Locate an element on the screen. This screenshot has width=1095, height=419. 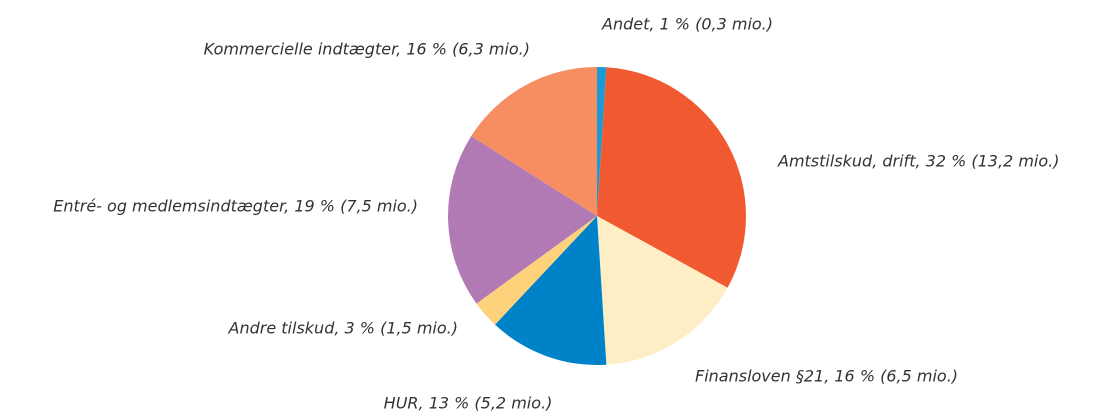
slice-label: Kommercielle indtægter, 16 % (6,3 mio.) is located at coordinates (367, 49).